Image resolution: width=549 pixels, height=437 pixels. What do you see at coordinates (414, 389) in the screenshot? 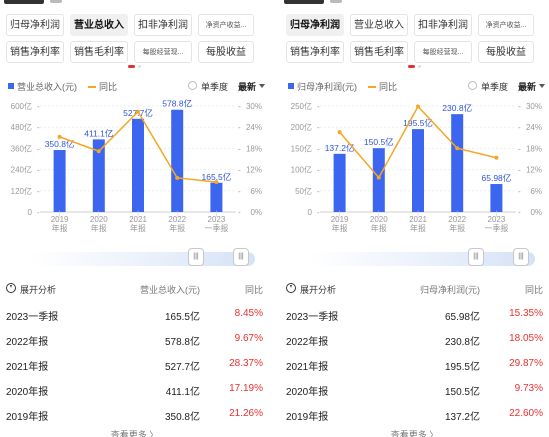
I see `table-row: 2020年报 150.5亿 9.73%` at bounding box center [414, 389].